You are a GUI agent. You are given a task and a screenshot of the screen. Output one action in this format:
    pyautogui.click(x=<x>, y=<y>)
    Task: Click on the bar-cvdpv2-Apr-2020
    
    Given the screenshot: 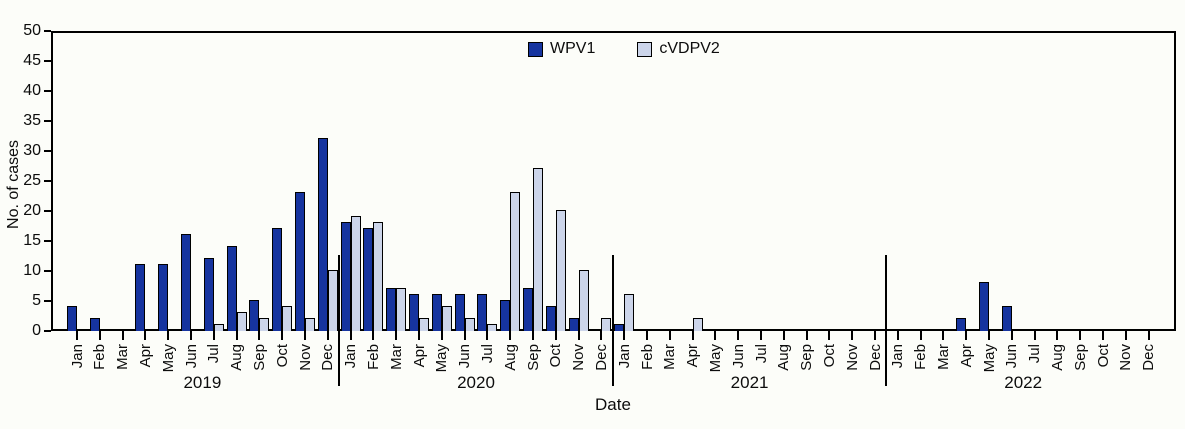 What is the action you would take?
    pyautogui.click(x=424, y=324)
    